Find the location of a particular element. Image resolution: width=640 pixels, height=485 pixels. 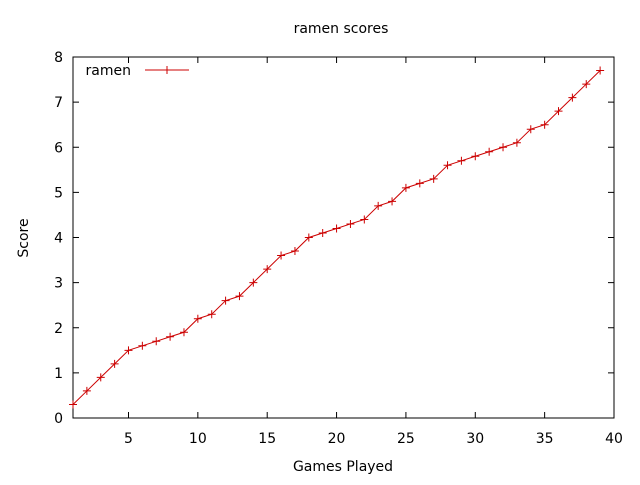

y-tick-label-7: 7 is located at coordinates (58, 103).